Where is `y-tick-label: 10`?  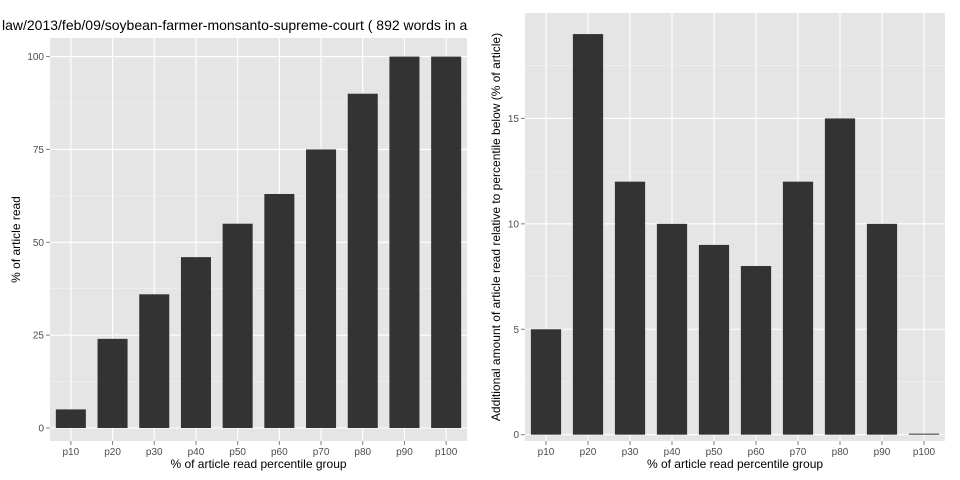 y-tick-label: 10 is located at coordinates (514, 224).